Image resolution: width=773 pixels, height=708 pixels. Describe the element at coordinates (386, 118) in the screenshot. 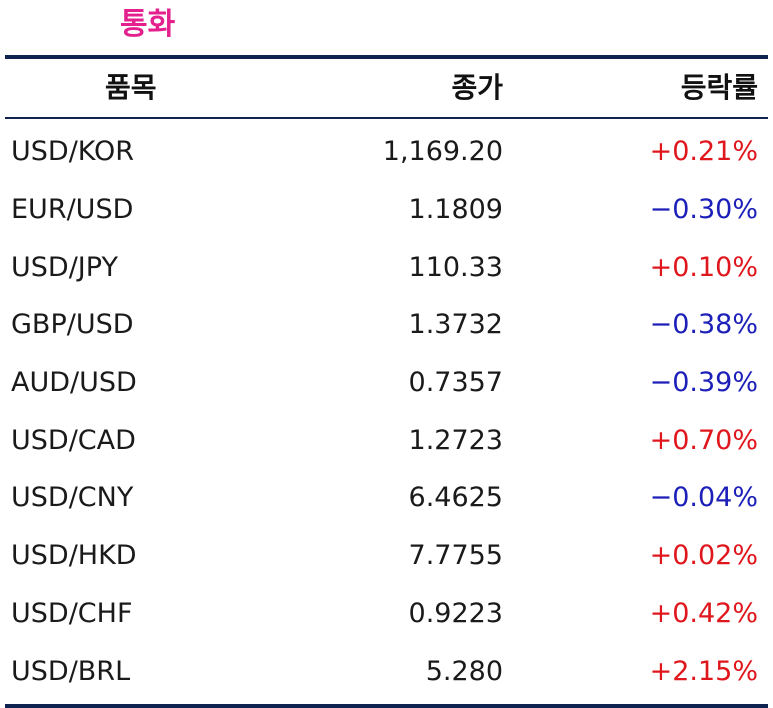

I see `table-header-rule` at that location.